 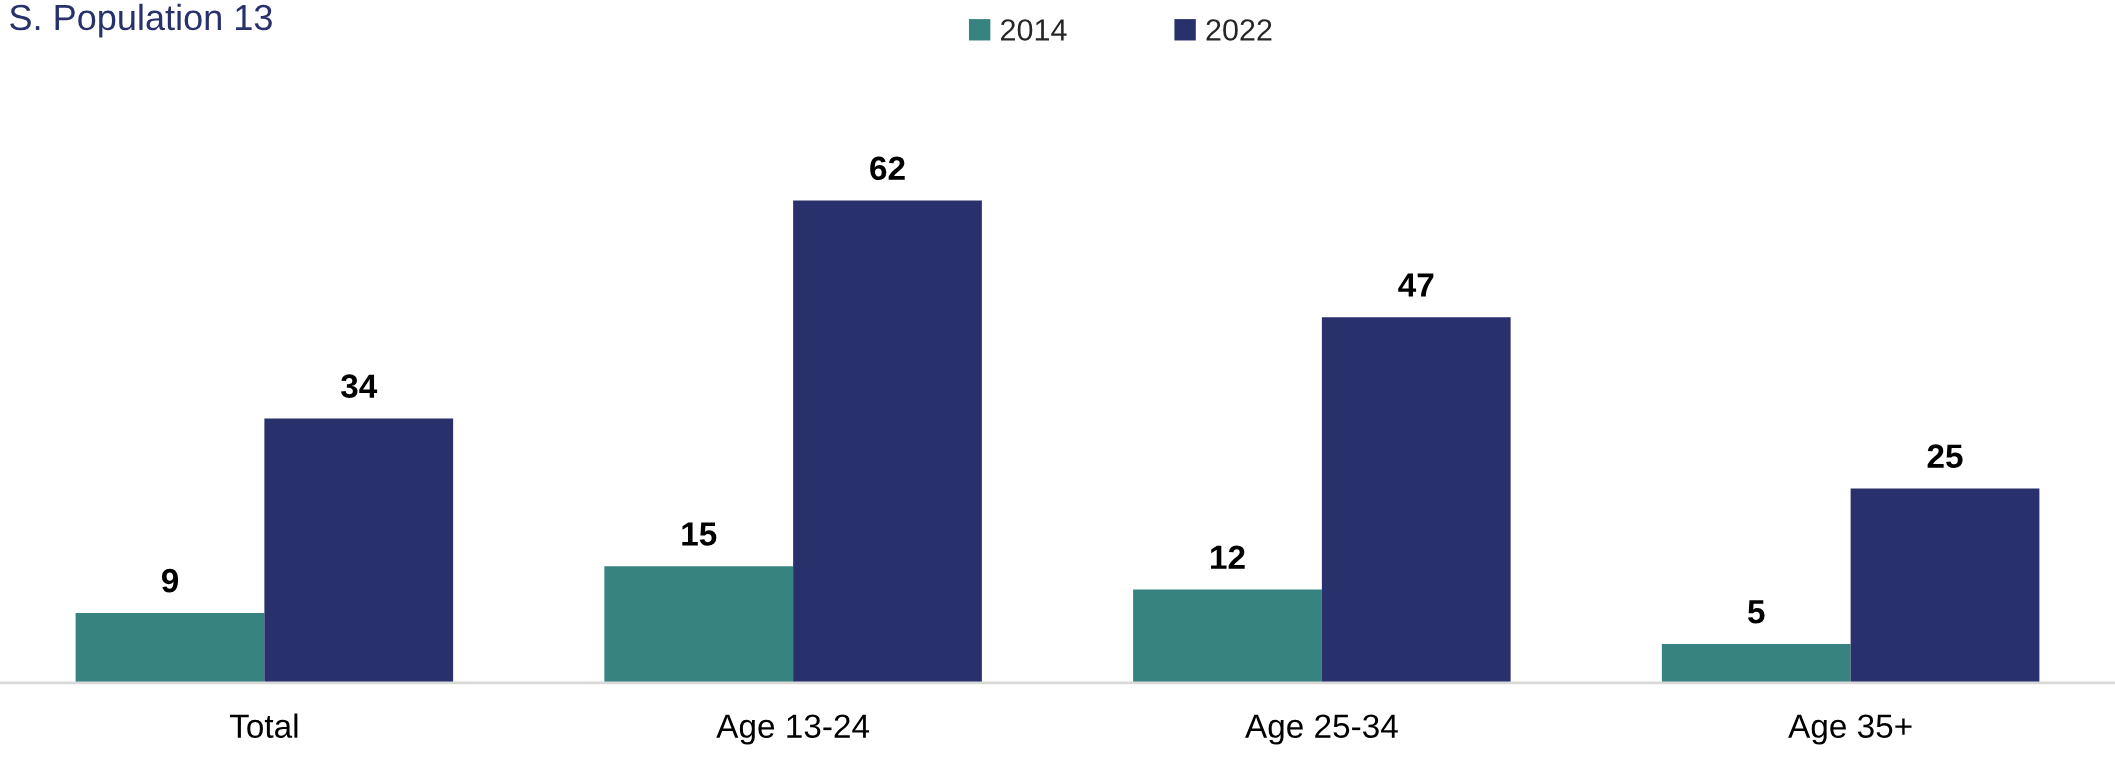 What do you see at coordinates (1850, 729) in the screenshot?
I see `x-tick-label: Age 35+` at bounding box center [1850, 729].